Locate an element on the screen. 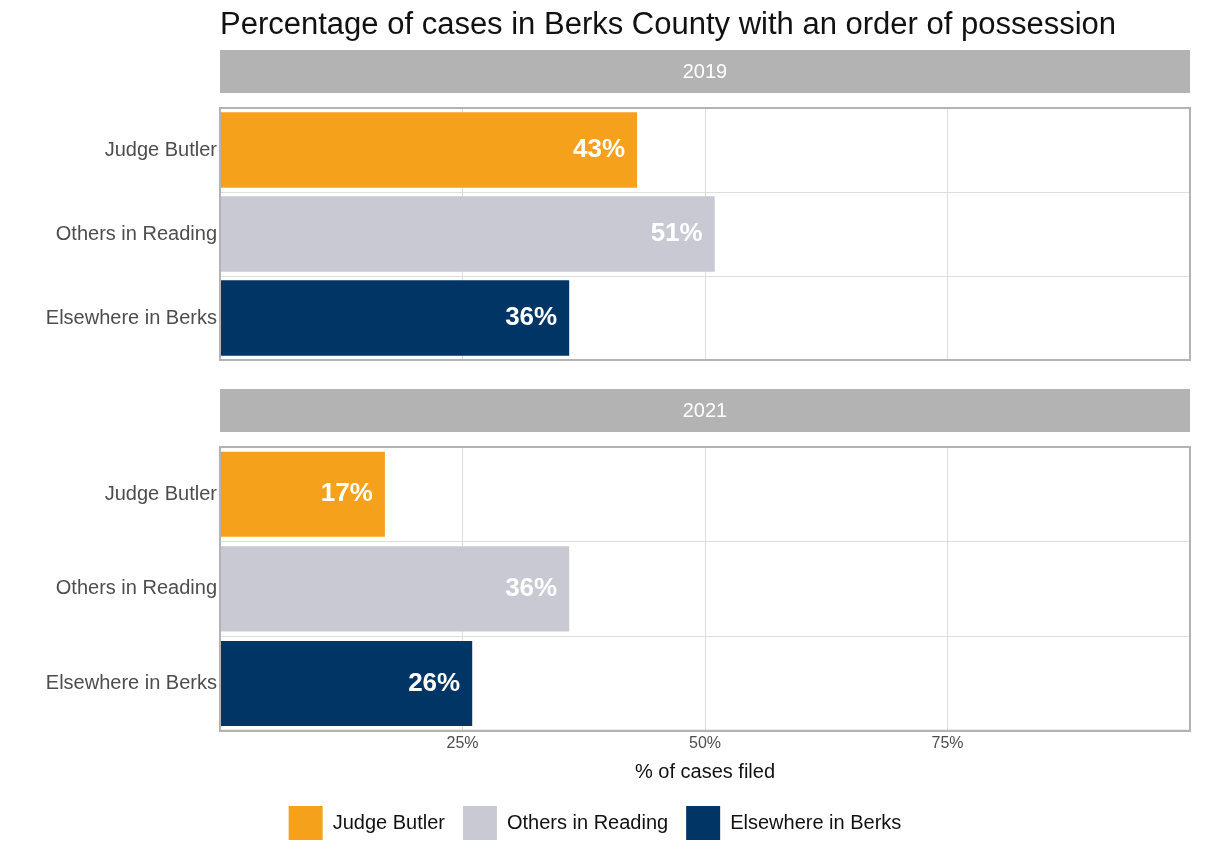 The width and height of the screenshot is (1206, 858). chart-title: Percentage of cases in Berks County with an order of possession is located at coordinates (669, 24).